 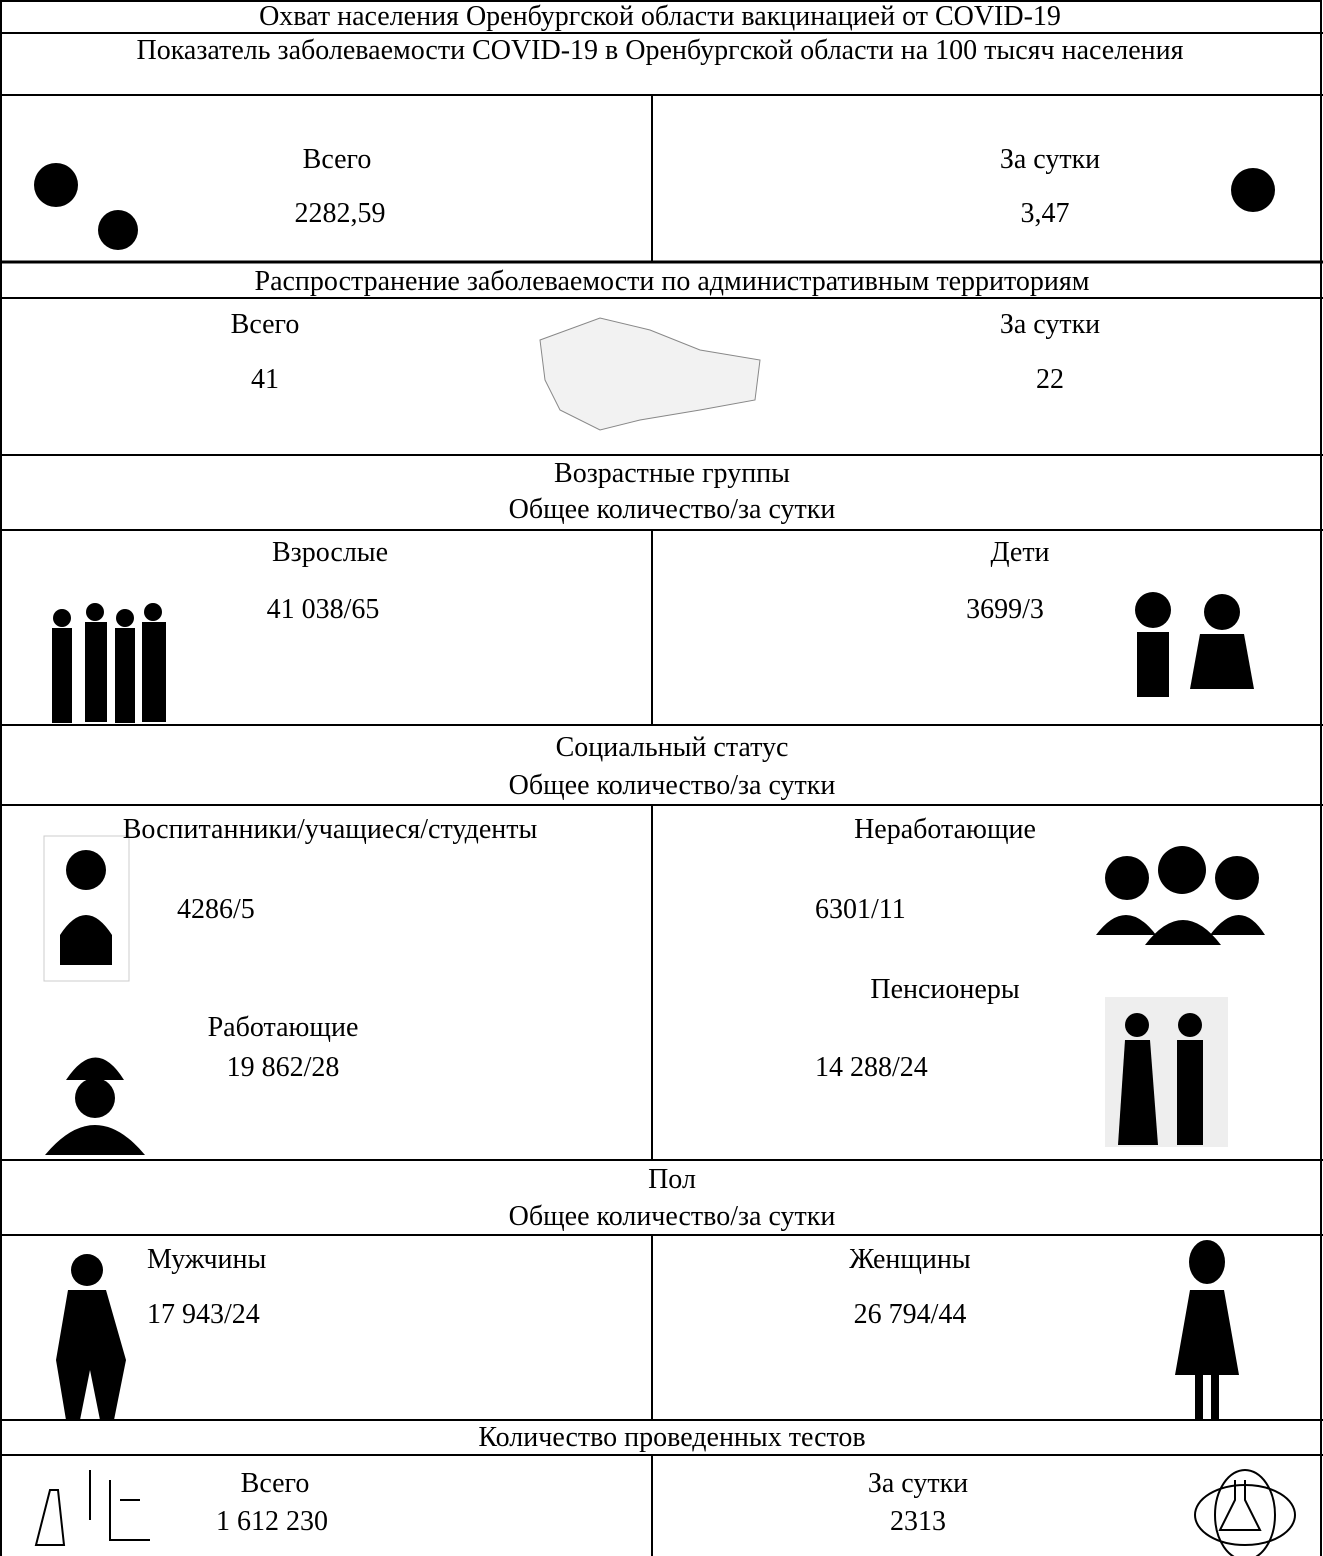 What do you see at coordinates (672, 1179) in the screenshot?
I see `section-title: Пол` at bounding box center [672, 1179].